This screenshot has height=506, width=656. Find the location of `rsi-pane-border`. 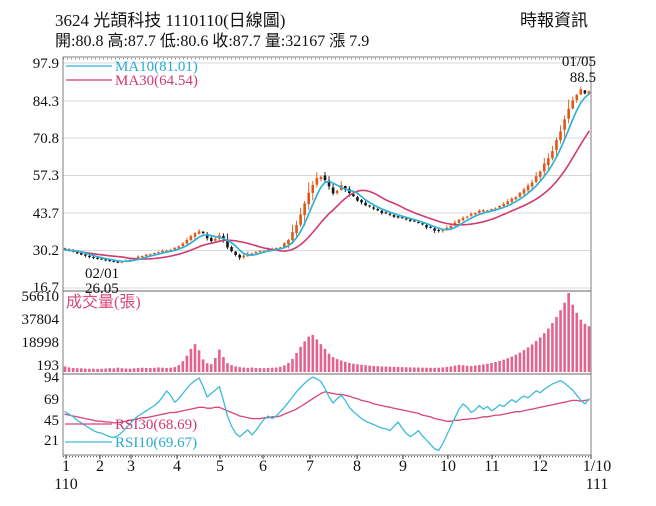

rsi-pane-border is located at coordinates (327, 414).